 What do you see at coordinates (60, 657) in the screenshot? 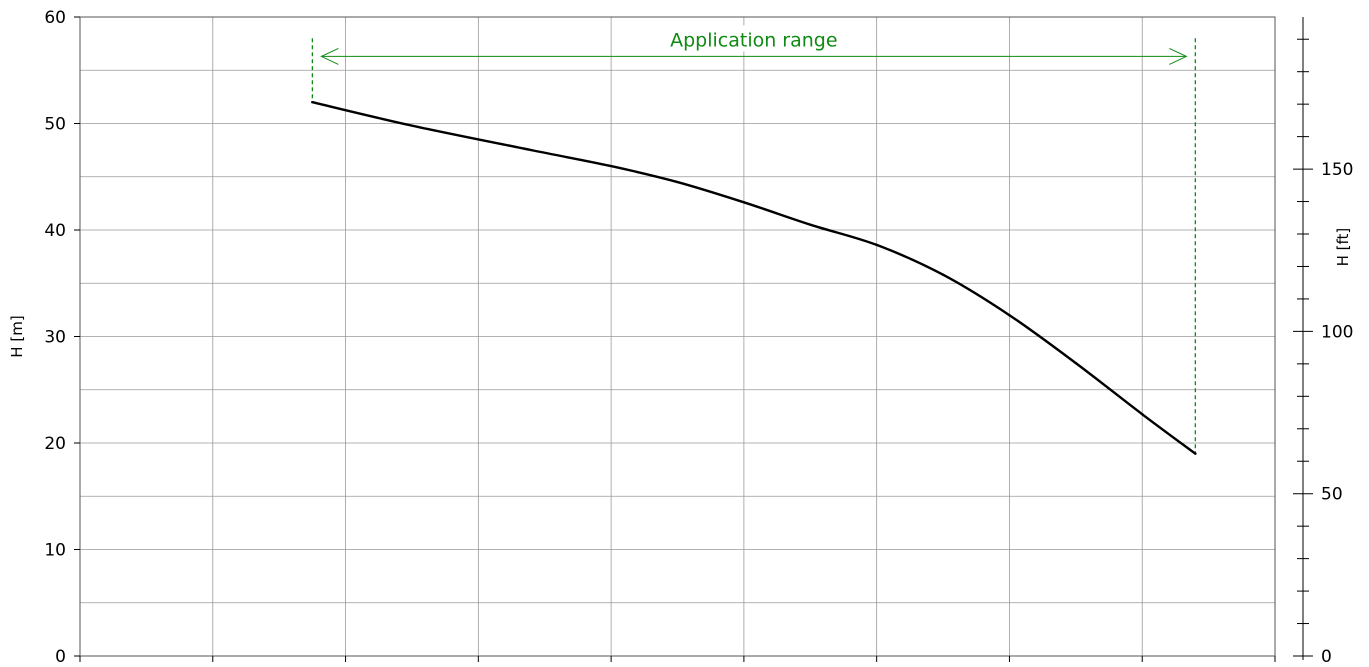
I see `y-tick-label: 0` at bounding box center [60, 657].